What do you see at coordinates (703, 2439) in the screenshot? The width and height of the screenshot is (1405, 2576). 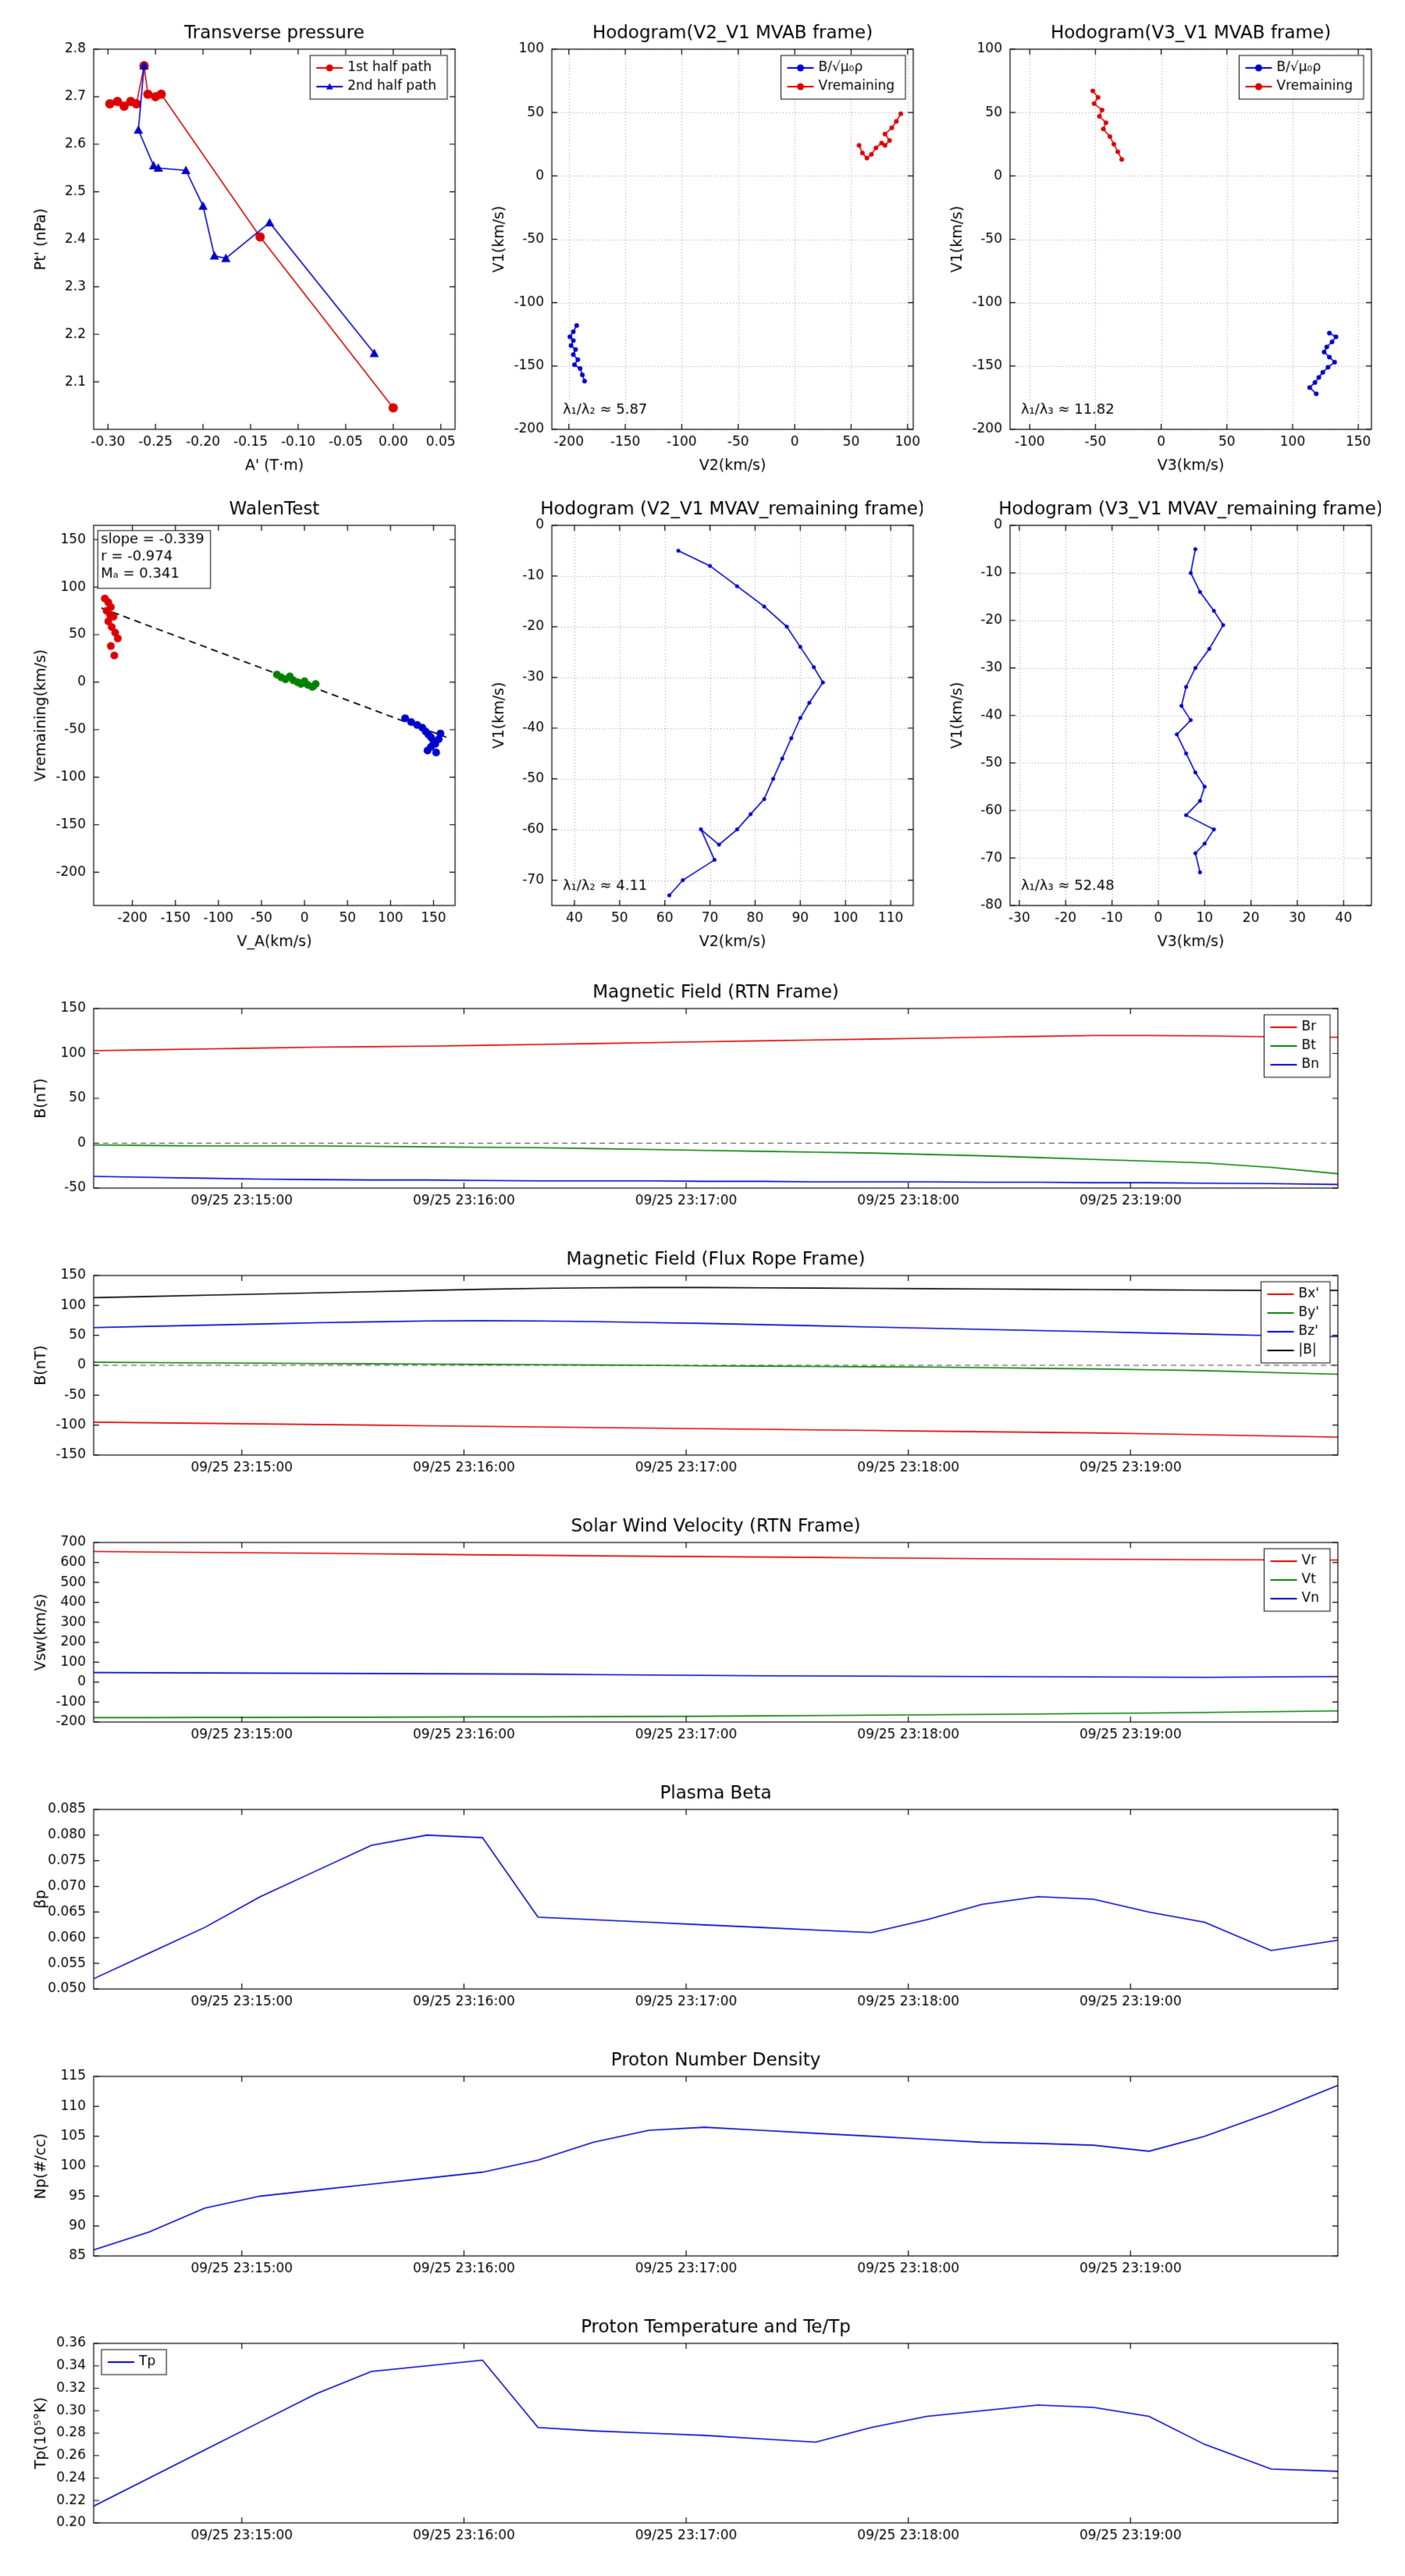 I see `chart-proton-temperature` at bounding box center [703, 2439].